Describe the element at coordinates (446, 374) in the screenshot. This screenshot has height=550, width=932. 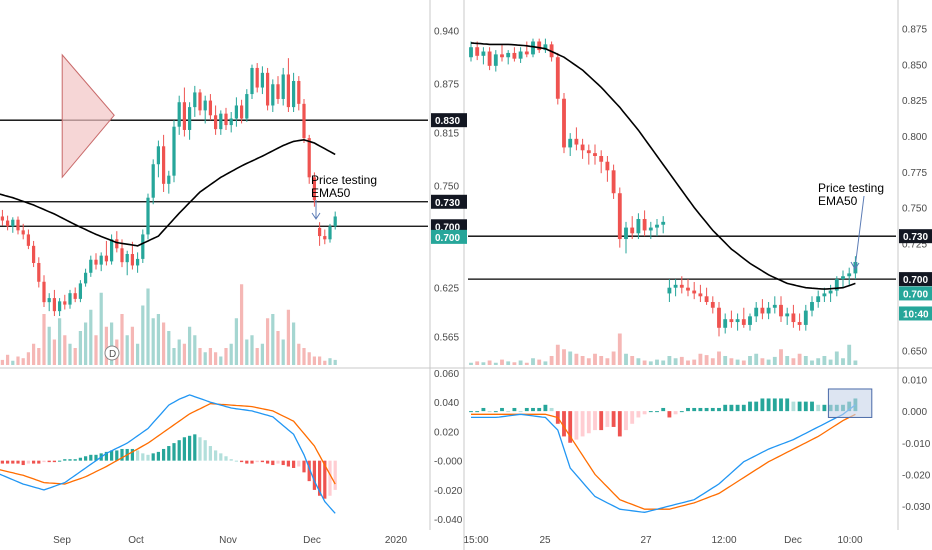
I see `left-macd-y-tick-label: 0.060` at that location.